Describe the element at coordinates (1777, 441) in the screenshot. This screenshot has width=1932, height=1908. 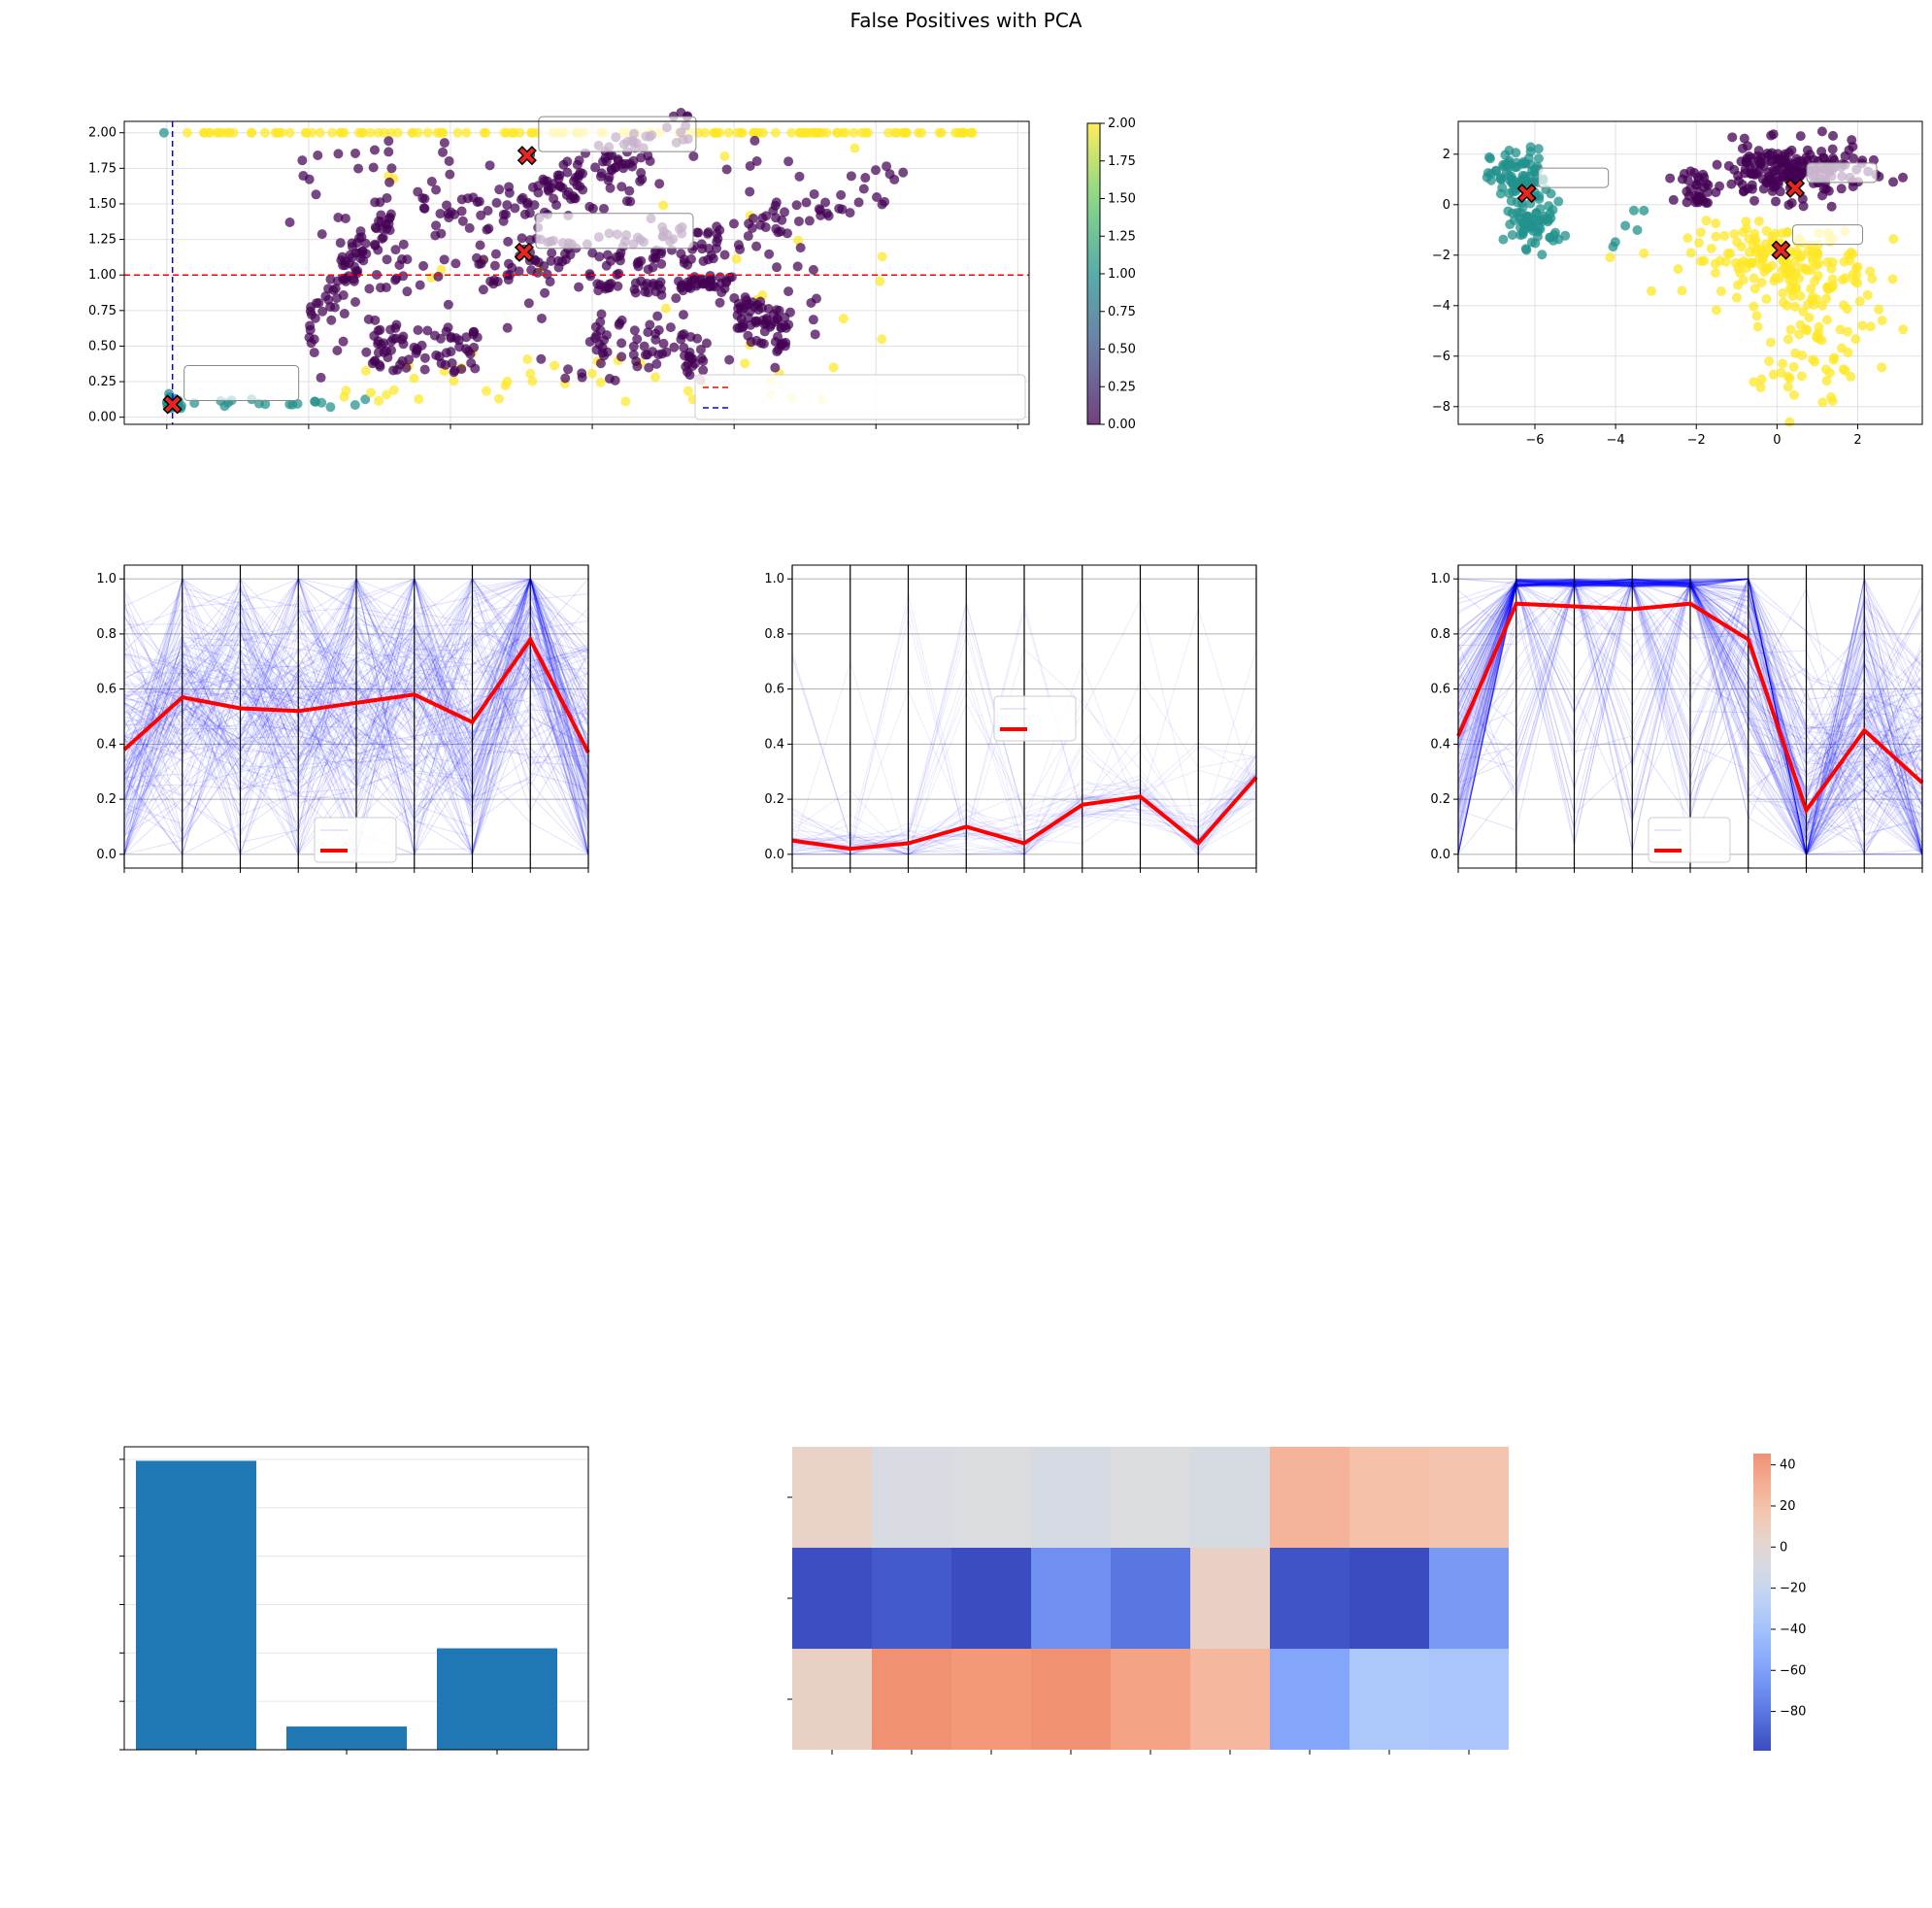
I see `x-tick-label: 0` at that location.